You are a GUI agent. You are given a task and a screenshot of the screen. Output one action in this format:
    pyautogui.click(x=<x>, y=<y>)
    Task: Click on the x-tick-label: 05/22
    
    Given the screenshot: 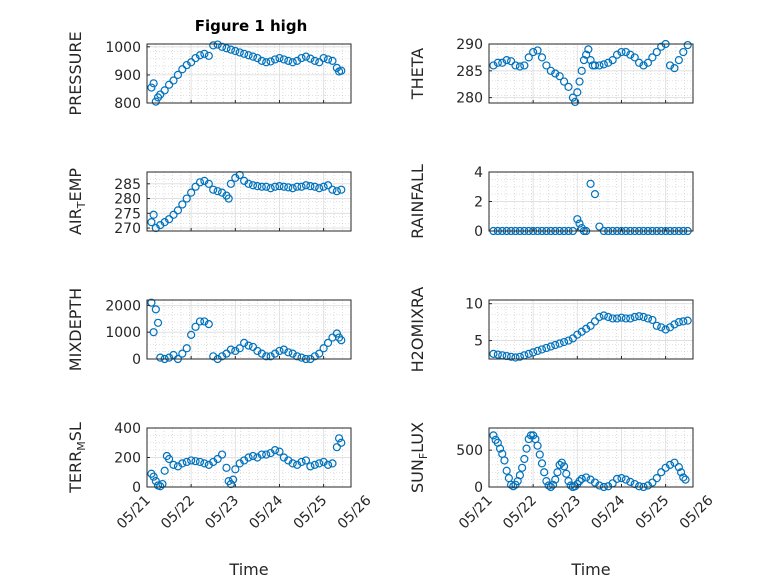 What is the action you would take?
    pyautogui.click(x=178, y=513)
    